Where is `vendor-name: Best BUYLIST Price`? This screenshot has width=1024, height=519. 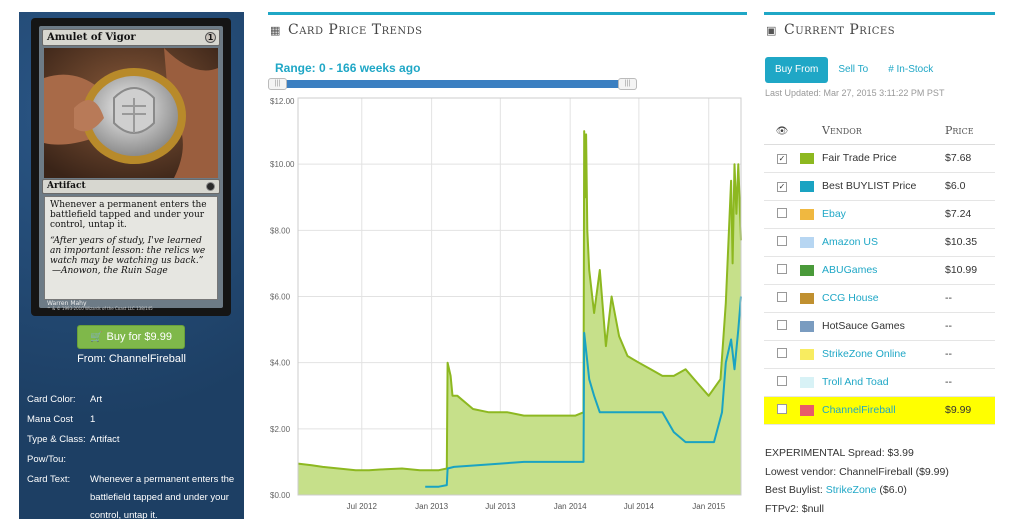 vendor-name: Best BUYLIST Price is located at coordinates (869, 186).